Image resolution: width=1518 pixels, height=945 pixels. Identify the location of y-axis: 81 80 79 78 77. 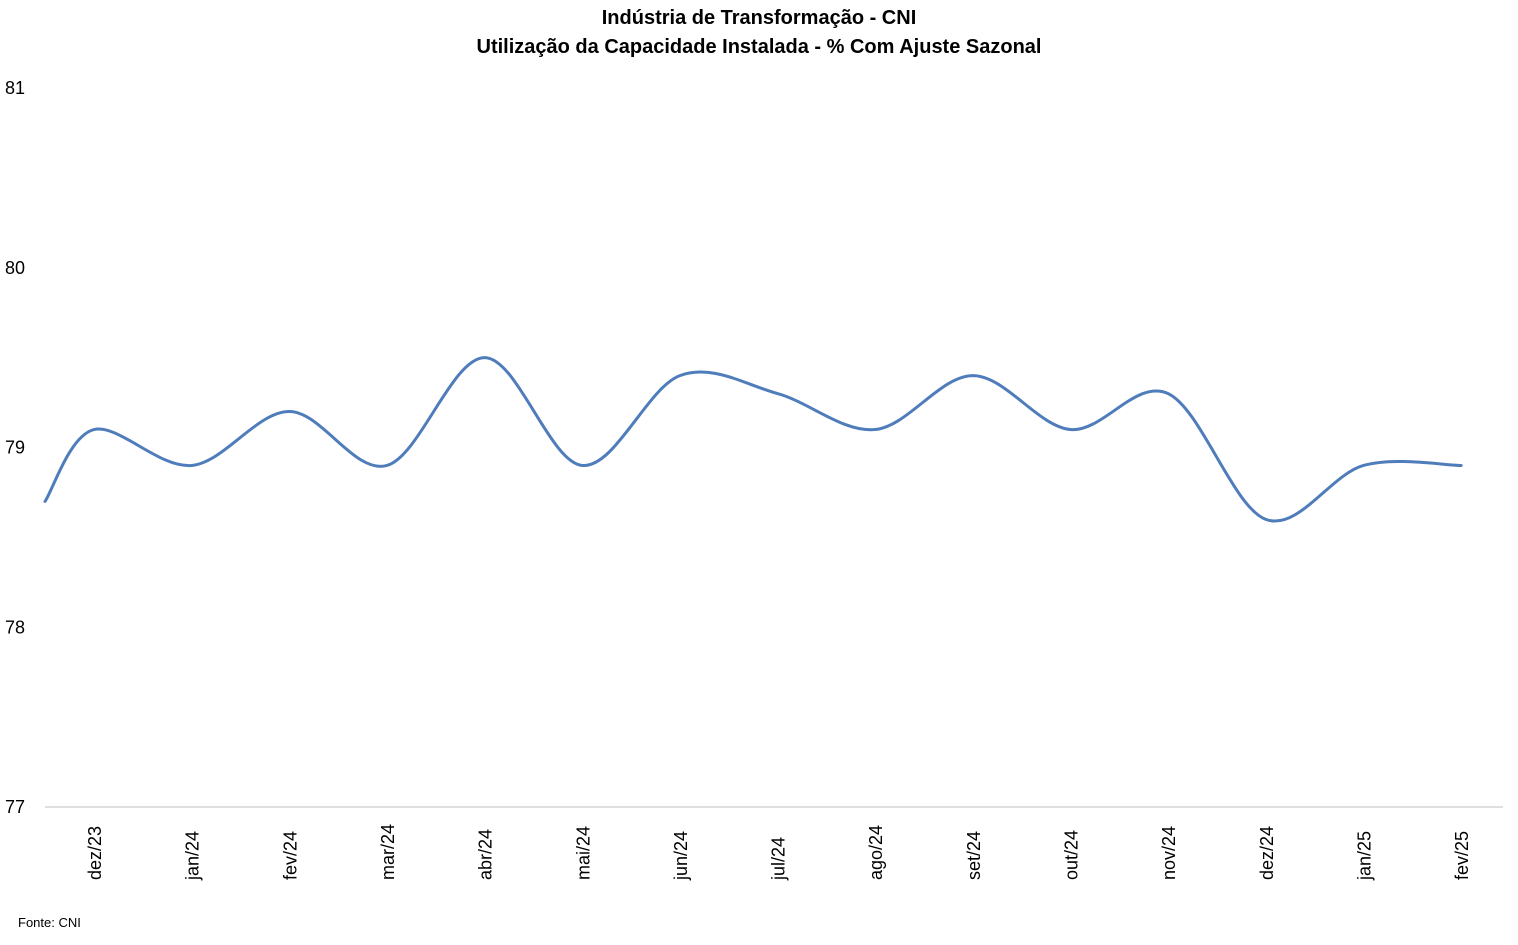
(15, 447).